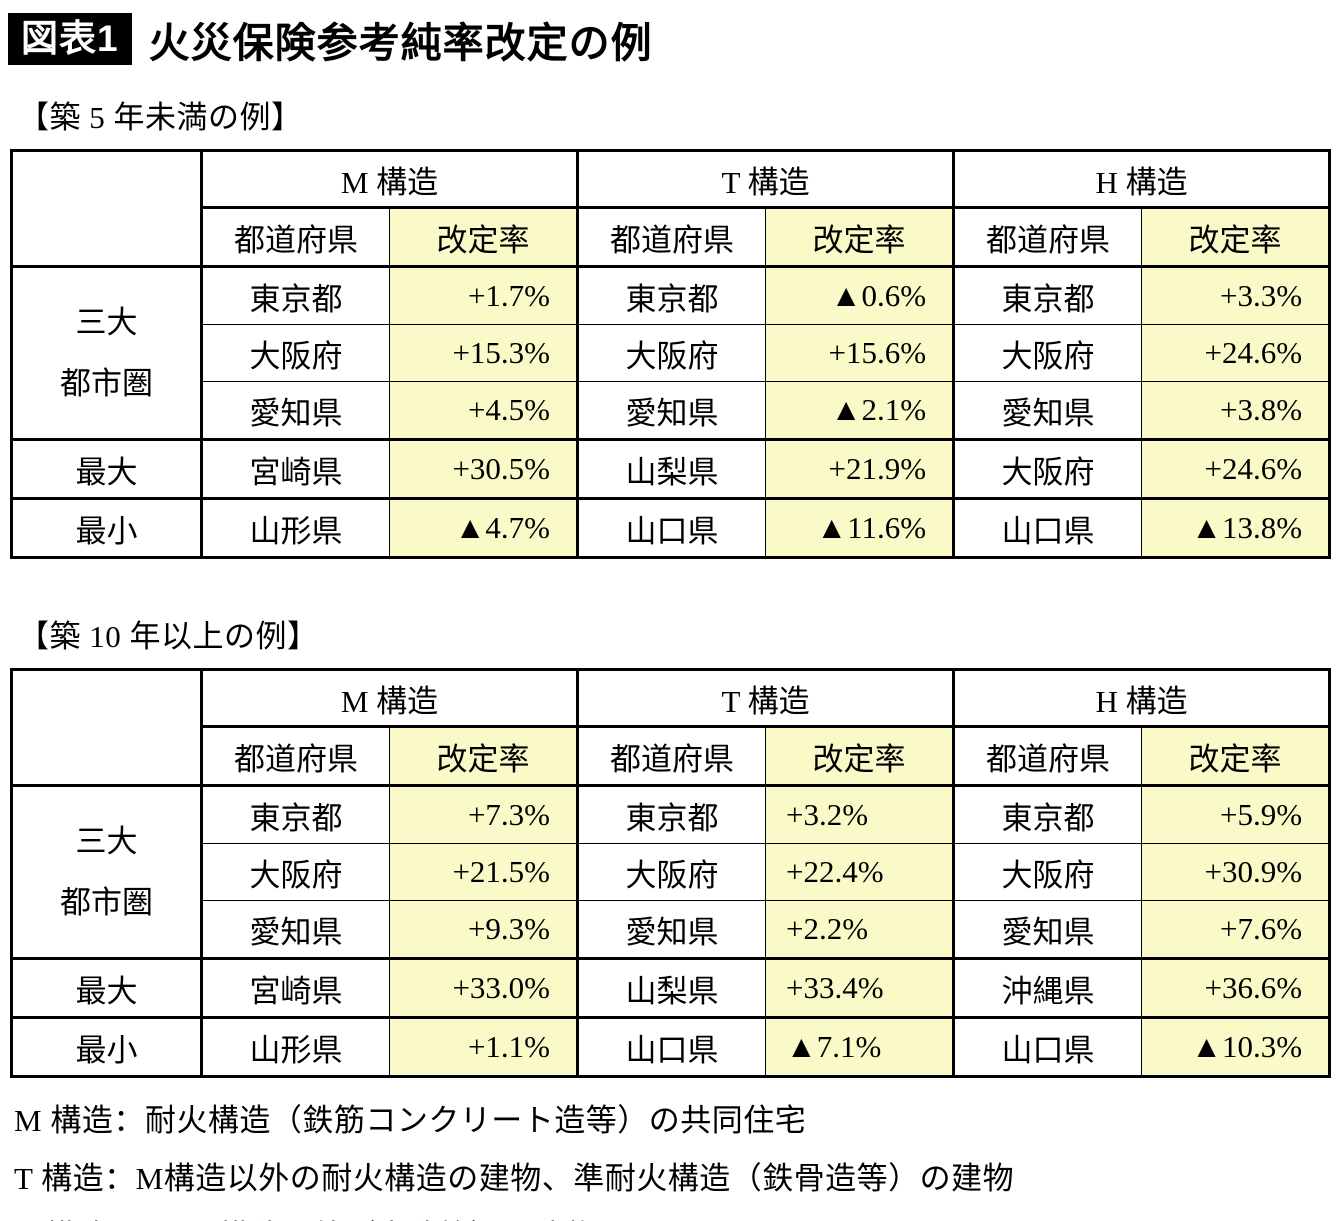 This screenshot has height=1221, width=1340. I want to click on footnote-h: H 構造：M、T構造以外（木造等）の建物, so click(677, 1214).